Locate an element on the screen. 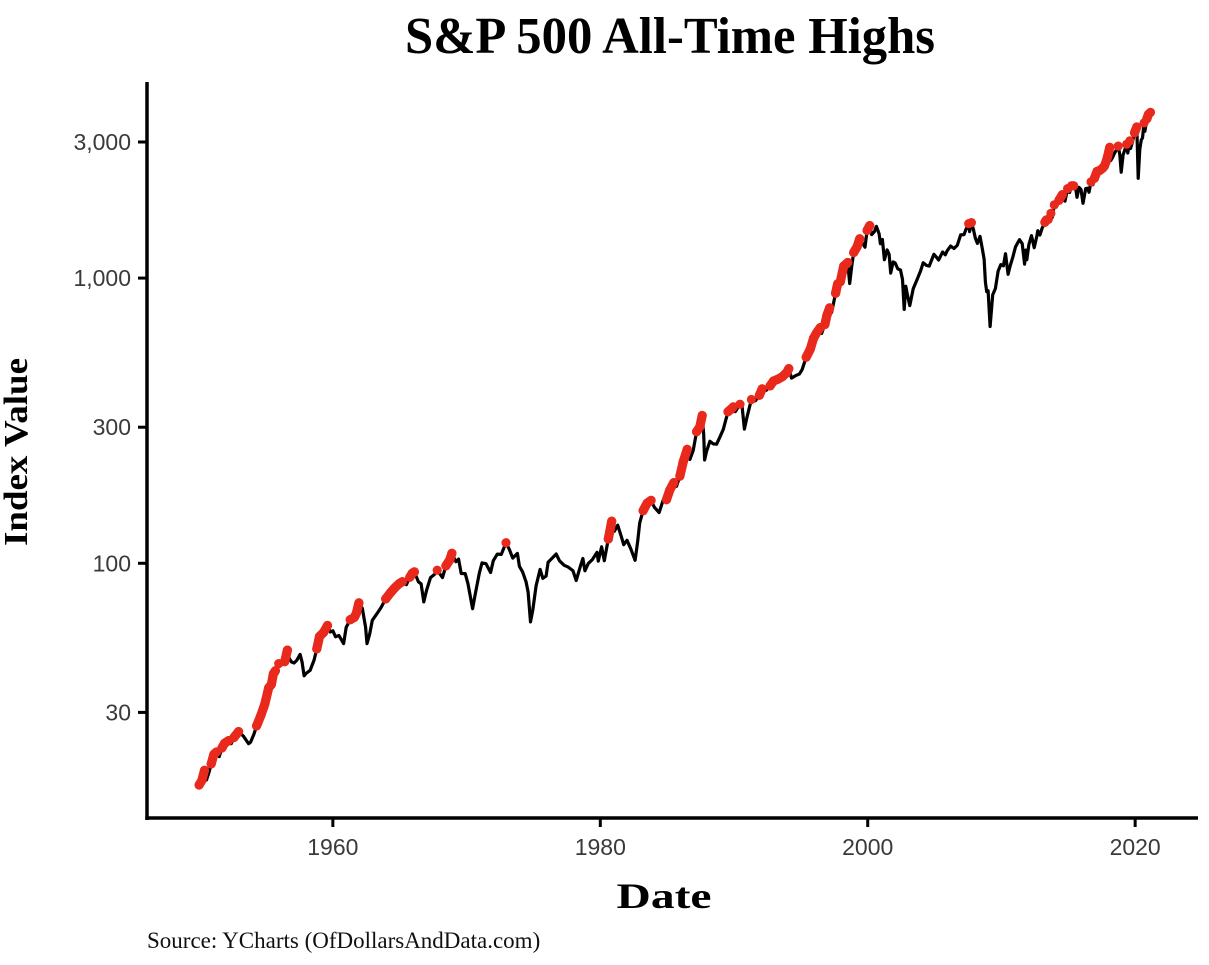 This screenshot has height=965, width=1209. y-axis-ticks: 3,000 1,000 300 100 30 is located at coordinates (110, 427).